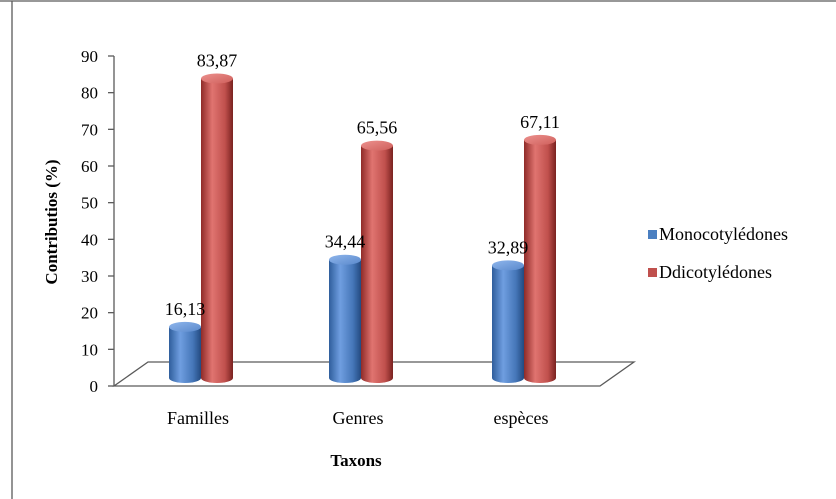 The height and width of the screenshot is (499, 836). I want to click on y-axis-ticks: 0 10 20 30 40 50 60 70 80 90, so click(97, 221).